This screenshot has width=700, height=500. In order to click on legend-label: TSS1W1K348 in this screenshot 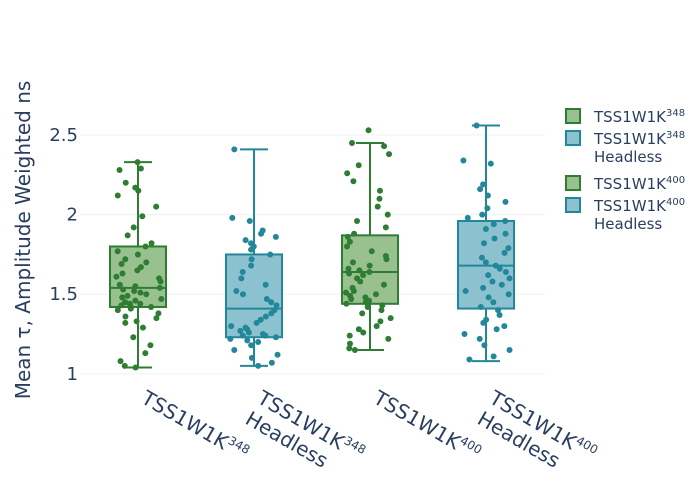, I will do `click(639, 117)`.